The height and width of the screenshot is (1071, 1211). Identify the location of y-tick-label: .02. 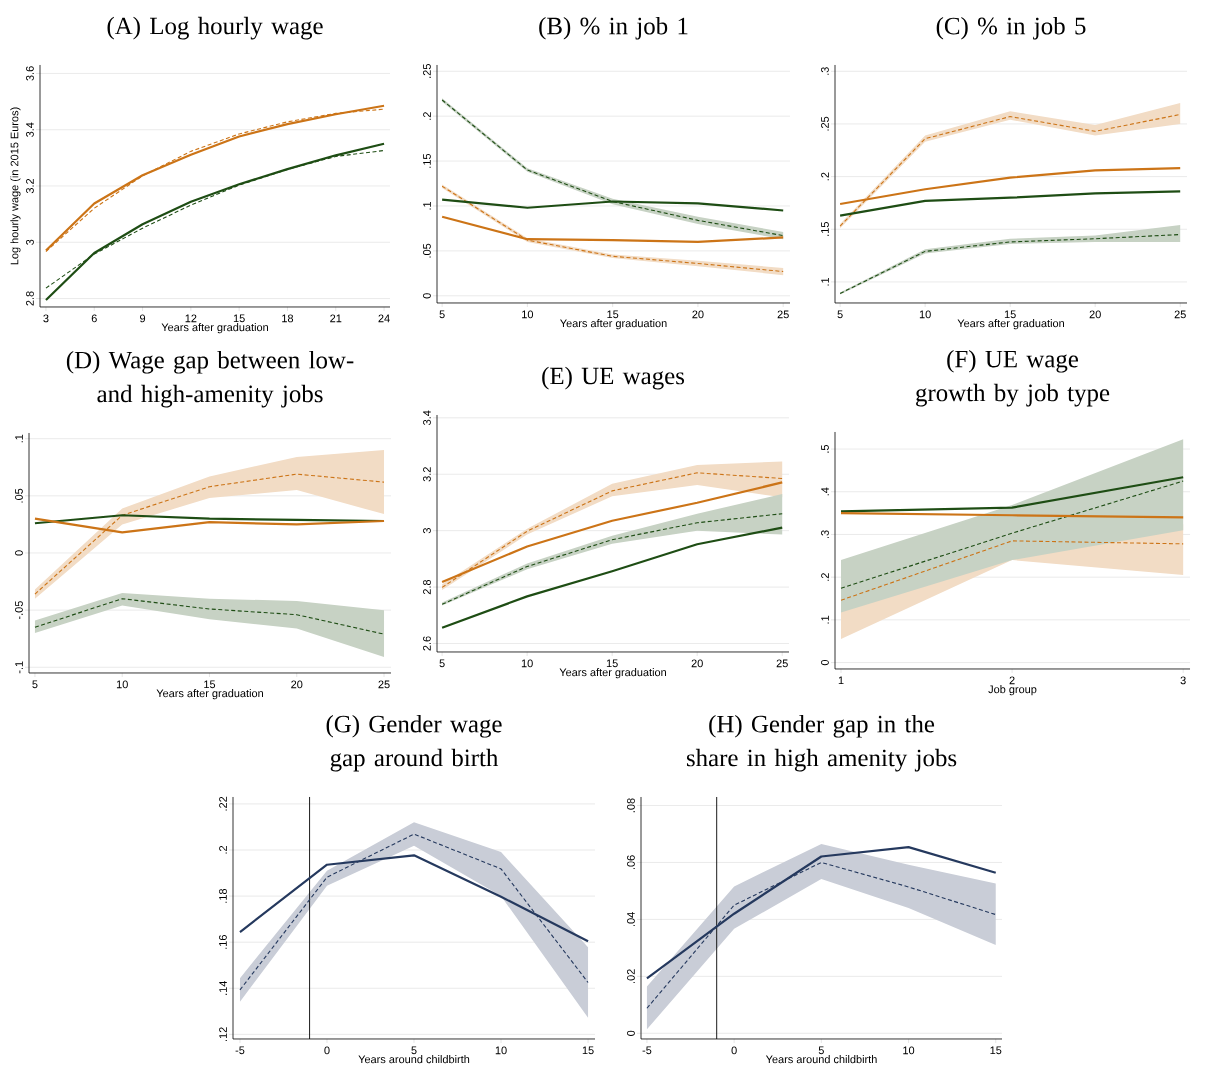
(631, 976).